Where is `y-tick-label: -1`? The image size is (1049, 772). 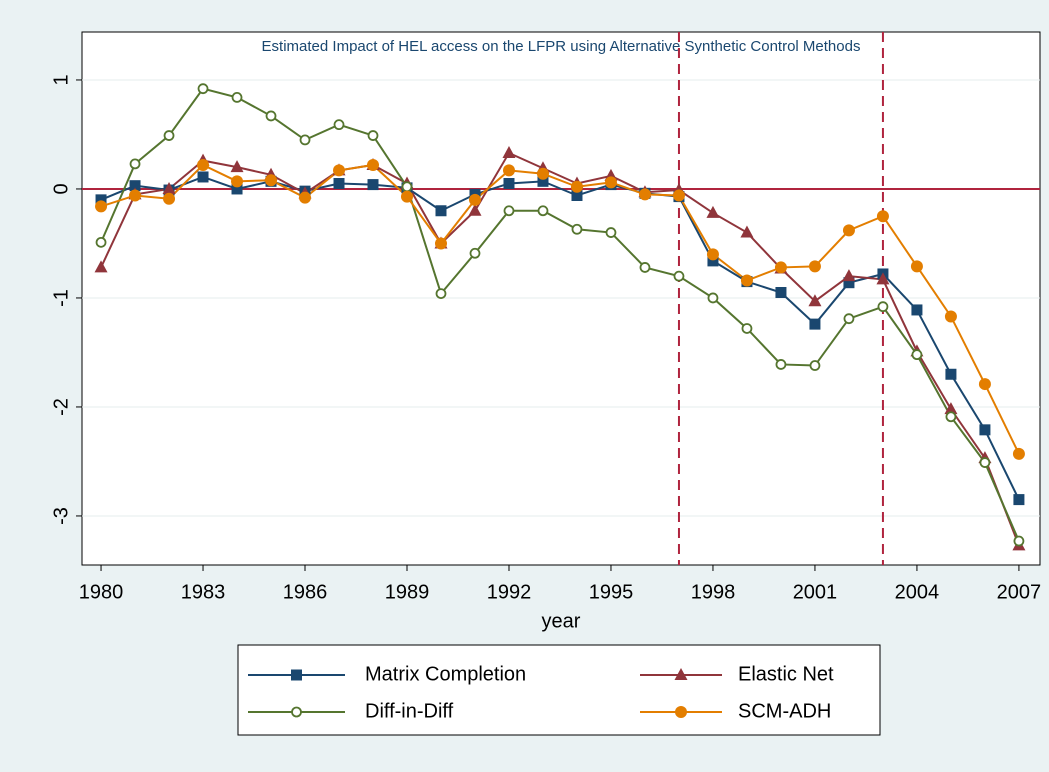
y-tick-label: -1 is located at coordinates (61, 298).